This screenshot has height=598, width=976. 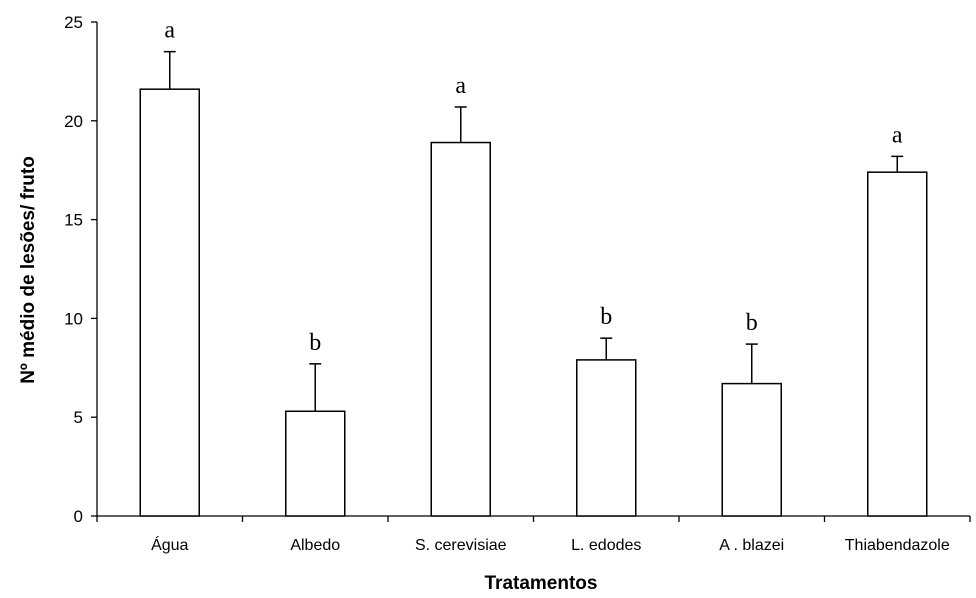 I want to click on y-tick-label: 25, so click(x=73, y=22).